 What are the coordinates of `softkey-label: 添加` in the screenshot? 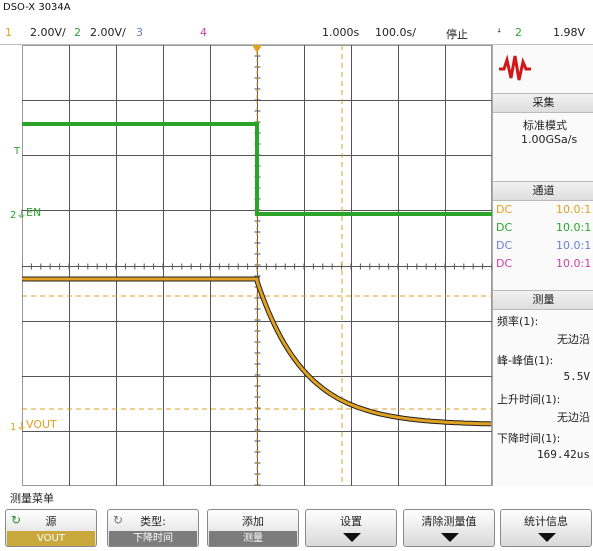 It's located at (253, 521).